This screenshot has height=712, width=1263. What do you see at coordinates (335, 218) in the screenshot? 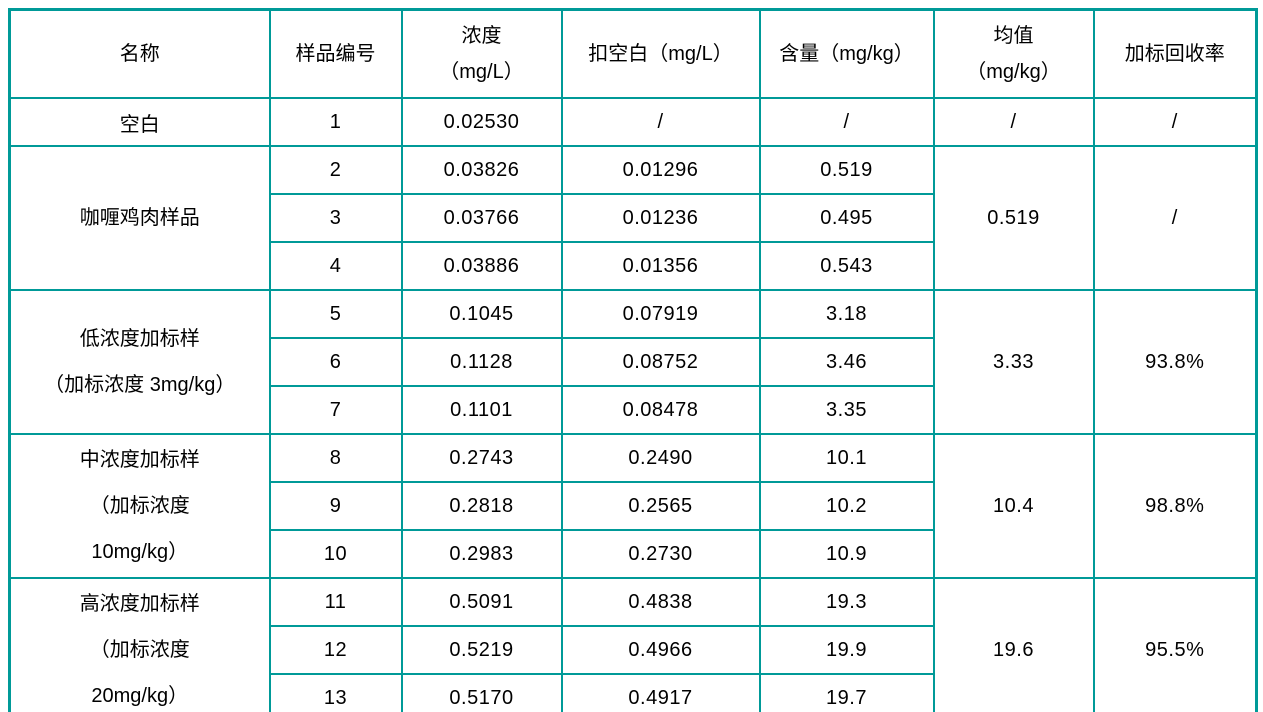
I see `cell-sample-no: 3` at bounding box center [335, 218].